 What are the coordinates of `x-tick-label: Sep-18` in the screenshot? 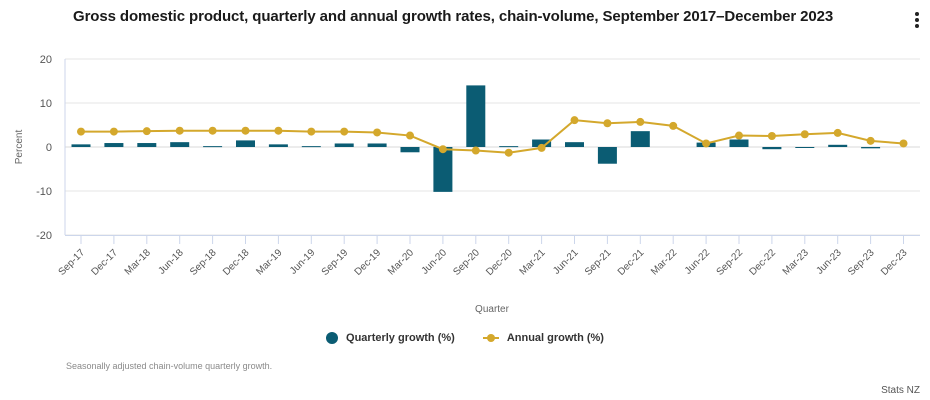 It's located at (203, 262).